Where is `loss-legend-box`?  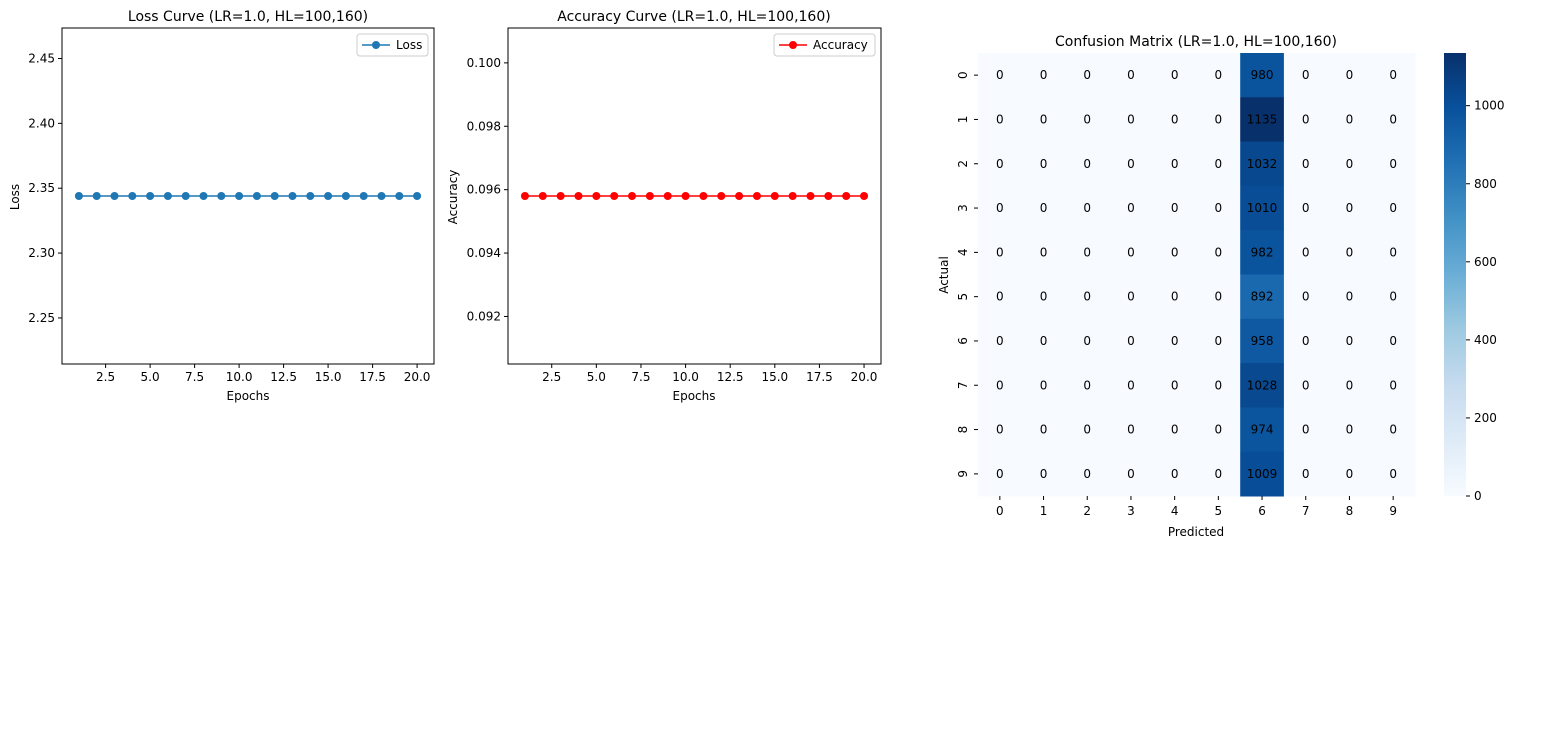 loss-legend-box is located at coordinates (392, 45).